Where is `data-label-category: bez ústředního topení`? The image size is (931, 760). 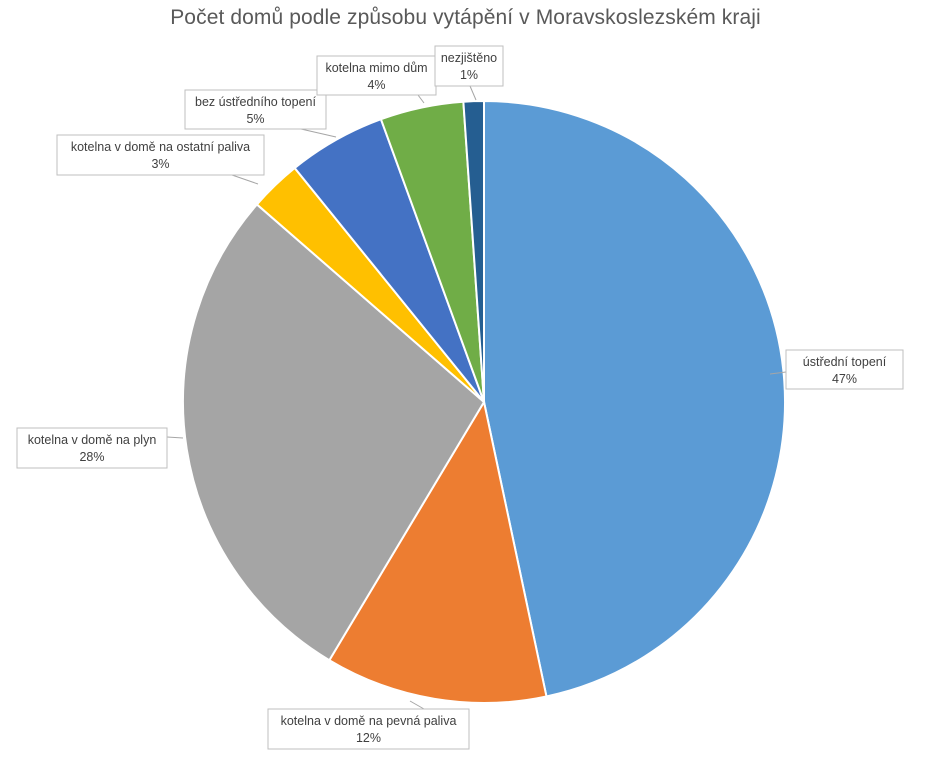
data-label-category: bez ústředního topení is located at coordinates (255, 102).